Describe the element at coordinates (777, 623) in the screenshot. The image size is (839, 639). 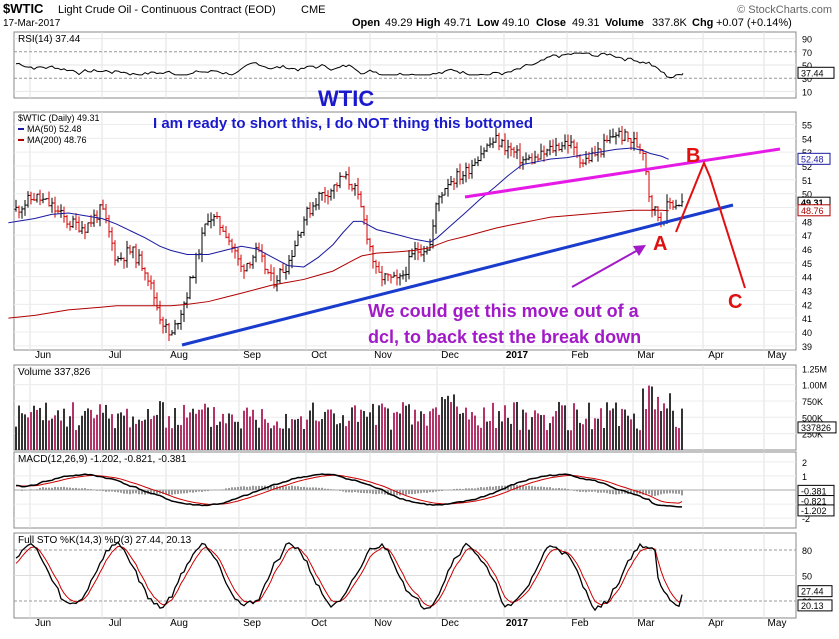
I see `month-tick-label: May` at that location.